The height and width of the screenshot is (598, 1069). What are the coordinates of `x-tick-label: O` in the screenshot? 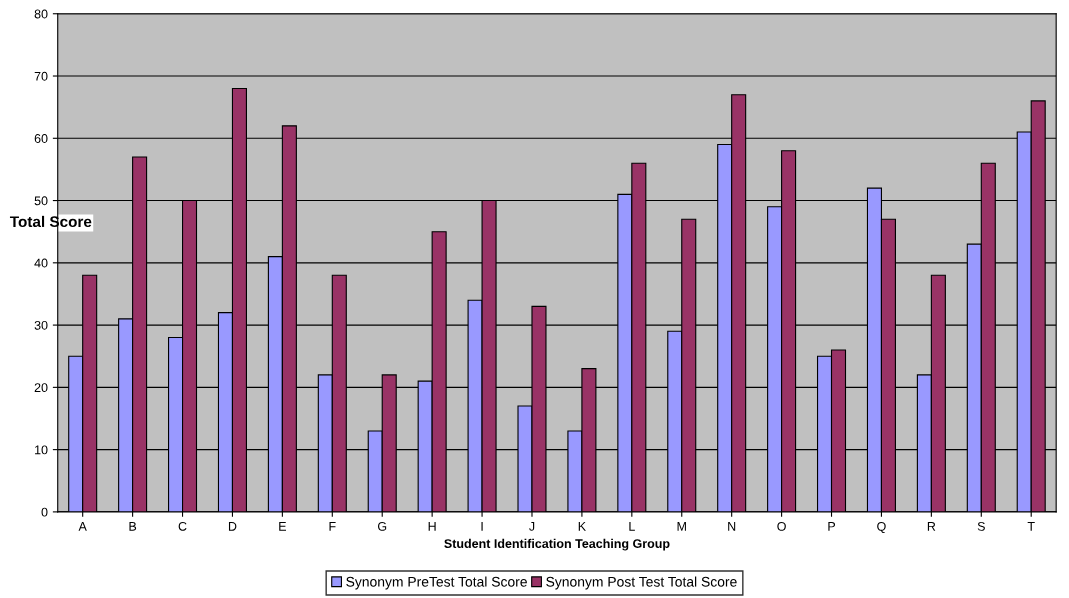 It's located at (781, 526).